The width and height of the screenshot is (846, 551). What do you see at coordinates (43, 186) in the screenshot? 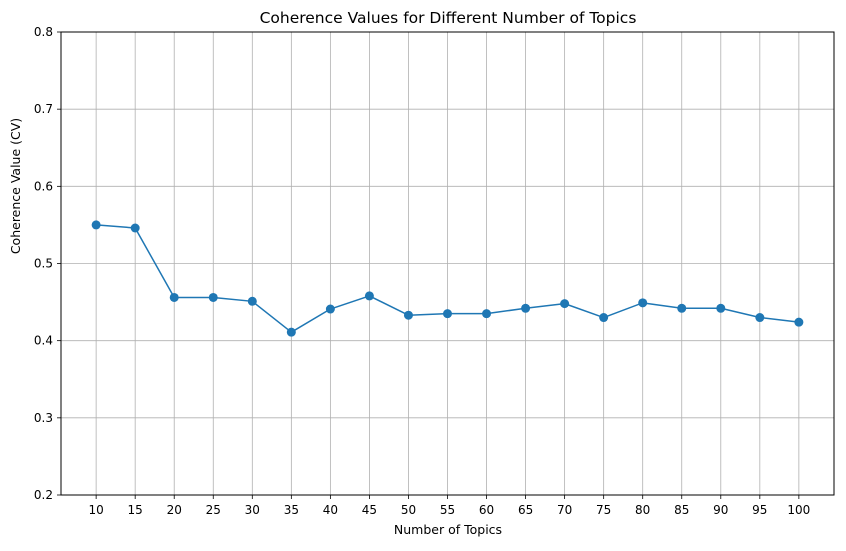
I see `y-tick-label: 0.6` at bounding box center [43, 186].